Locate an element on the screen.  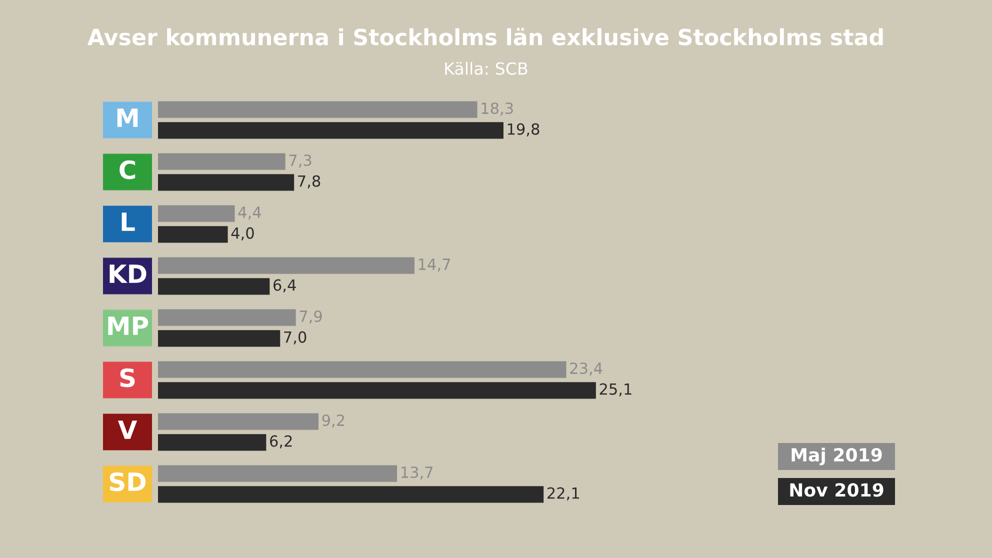
data-label: 23,4 is located at coordinates (586, 369).